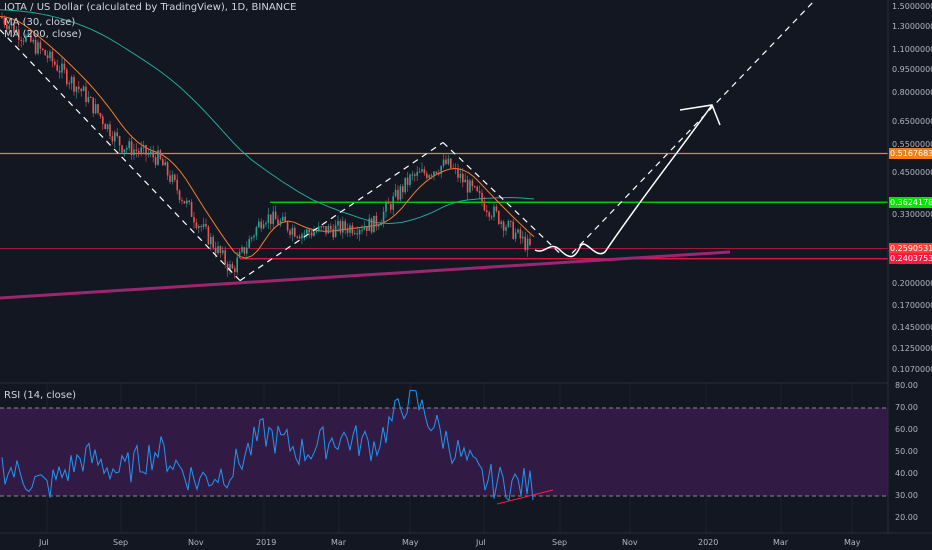  Describe the element at coordinates (912, 348) in the screenshot. I see `price-tick-label: 0.12500000` at that location.